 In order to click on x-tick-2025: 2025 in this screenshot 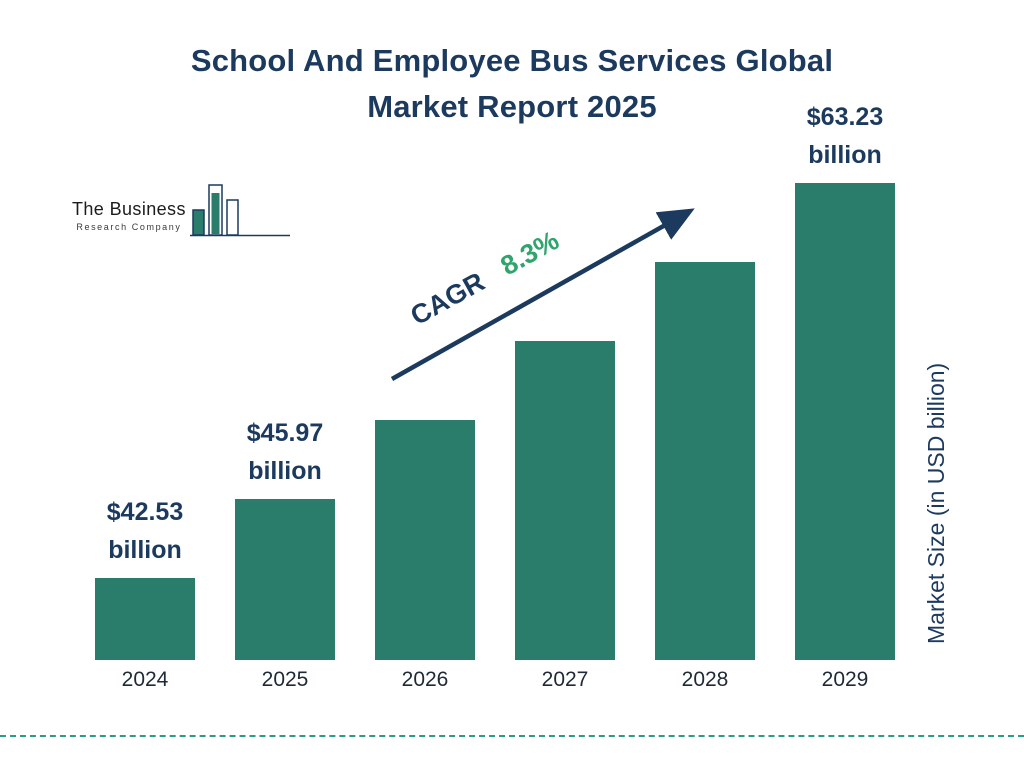, I will do `click(285, 679)`.